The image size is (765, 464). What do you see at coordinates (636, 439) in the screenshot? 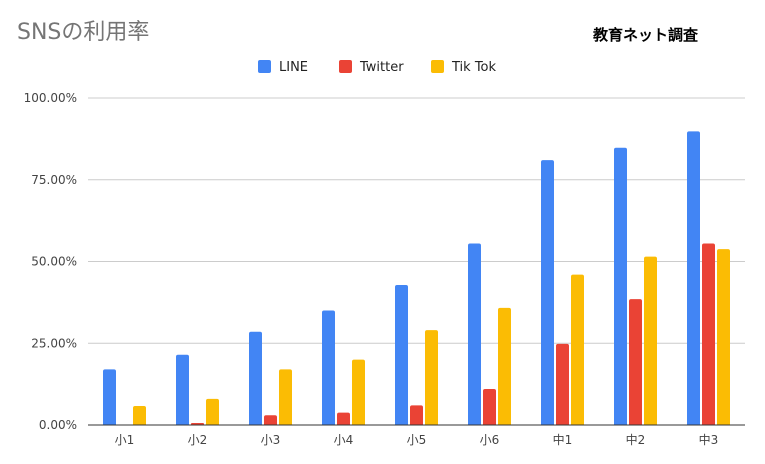
I see `x-tick-label: 中2` at bounding box center [636, 439].